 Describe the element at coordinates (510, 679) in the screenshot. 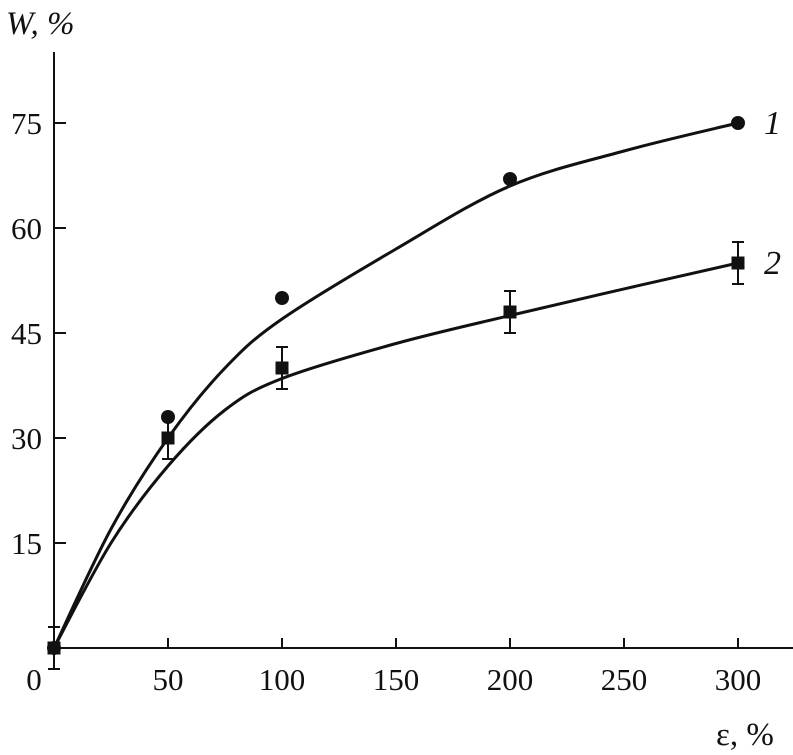

I see `x-tick-label: 200` at that location.